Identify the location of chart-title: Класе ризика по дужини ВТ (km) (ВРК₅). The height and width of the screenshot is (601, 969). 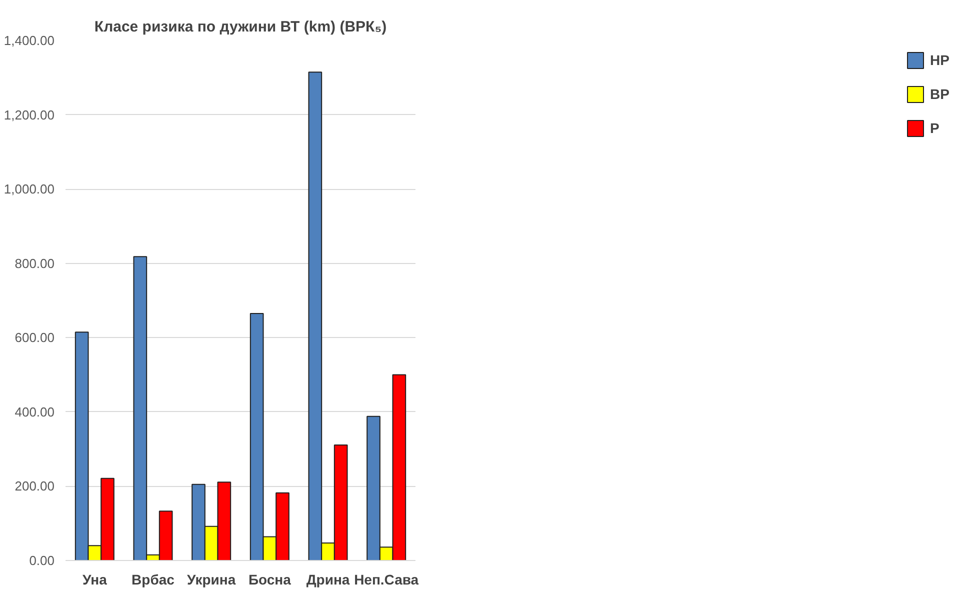
(240, 27).